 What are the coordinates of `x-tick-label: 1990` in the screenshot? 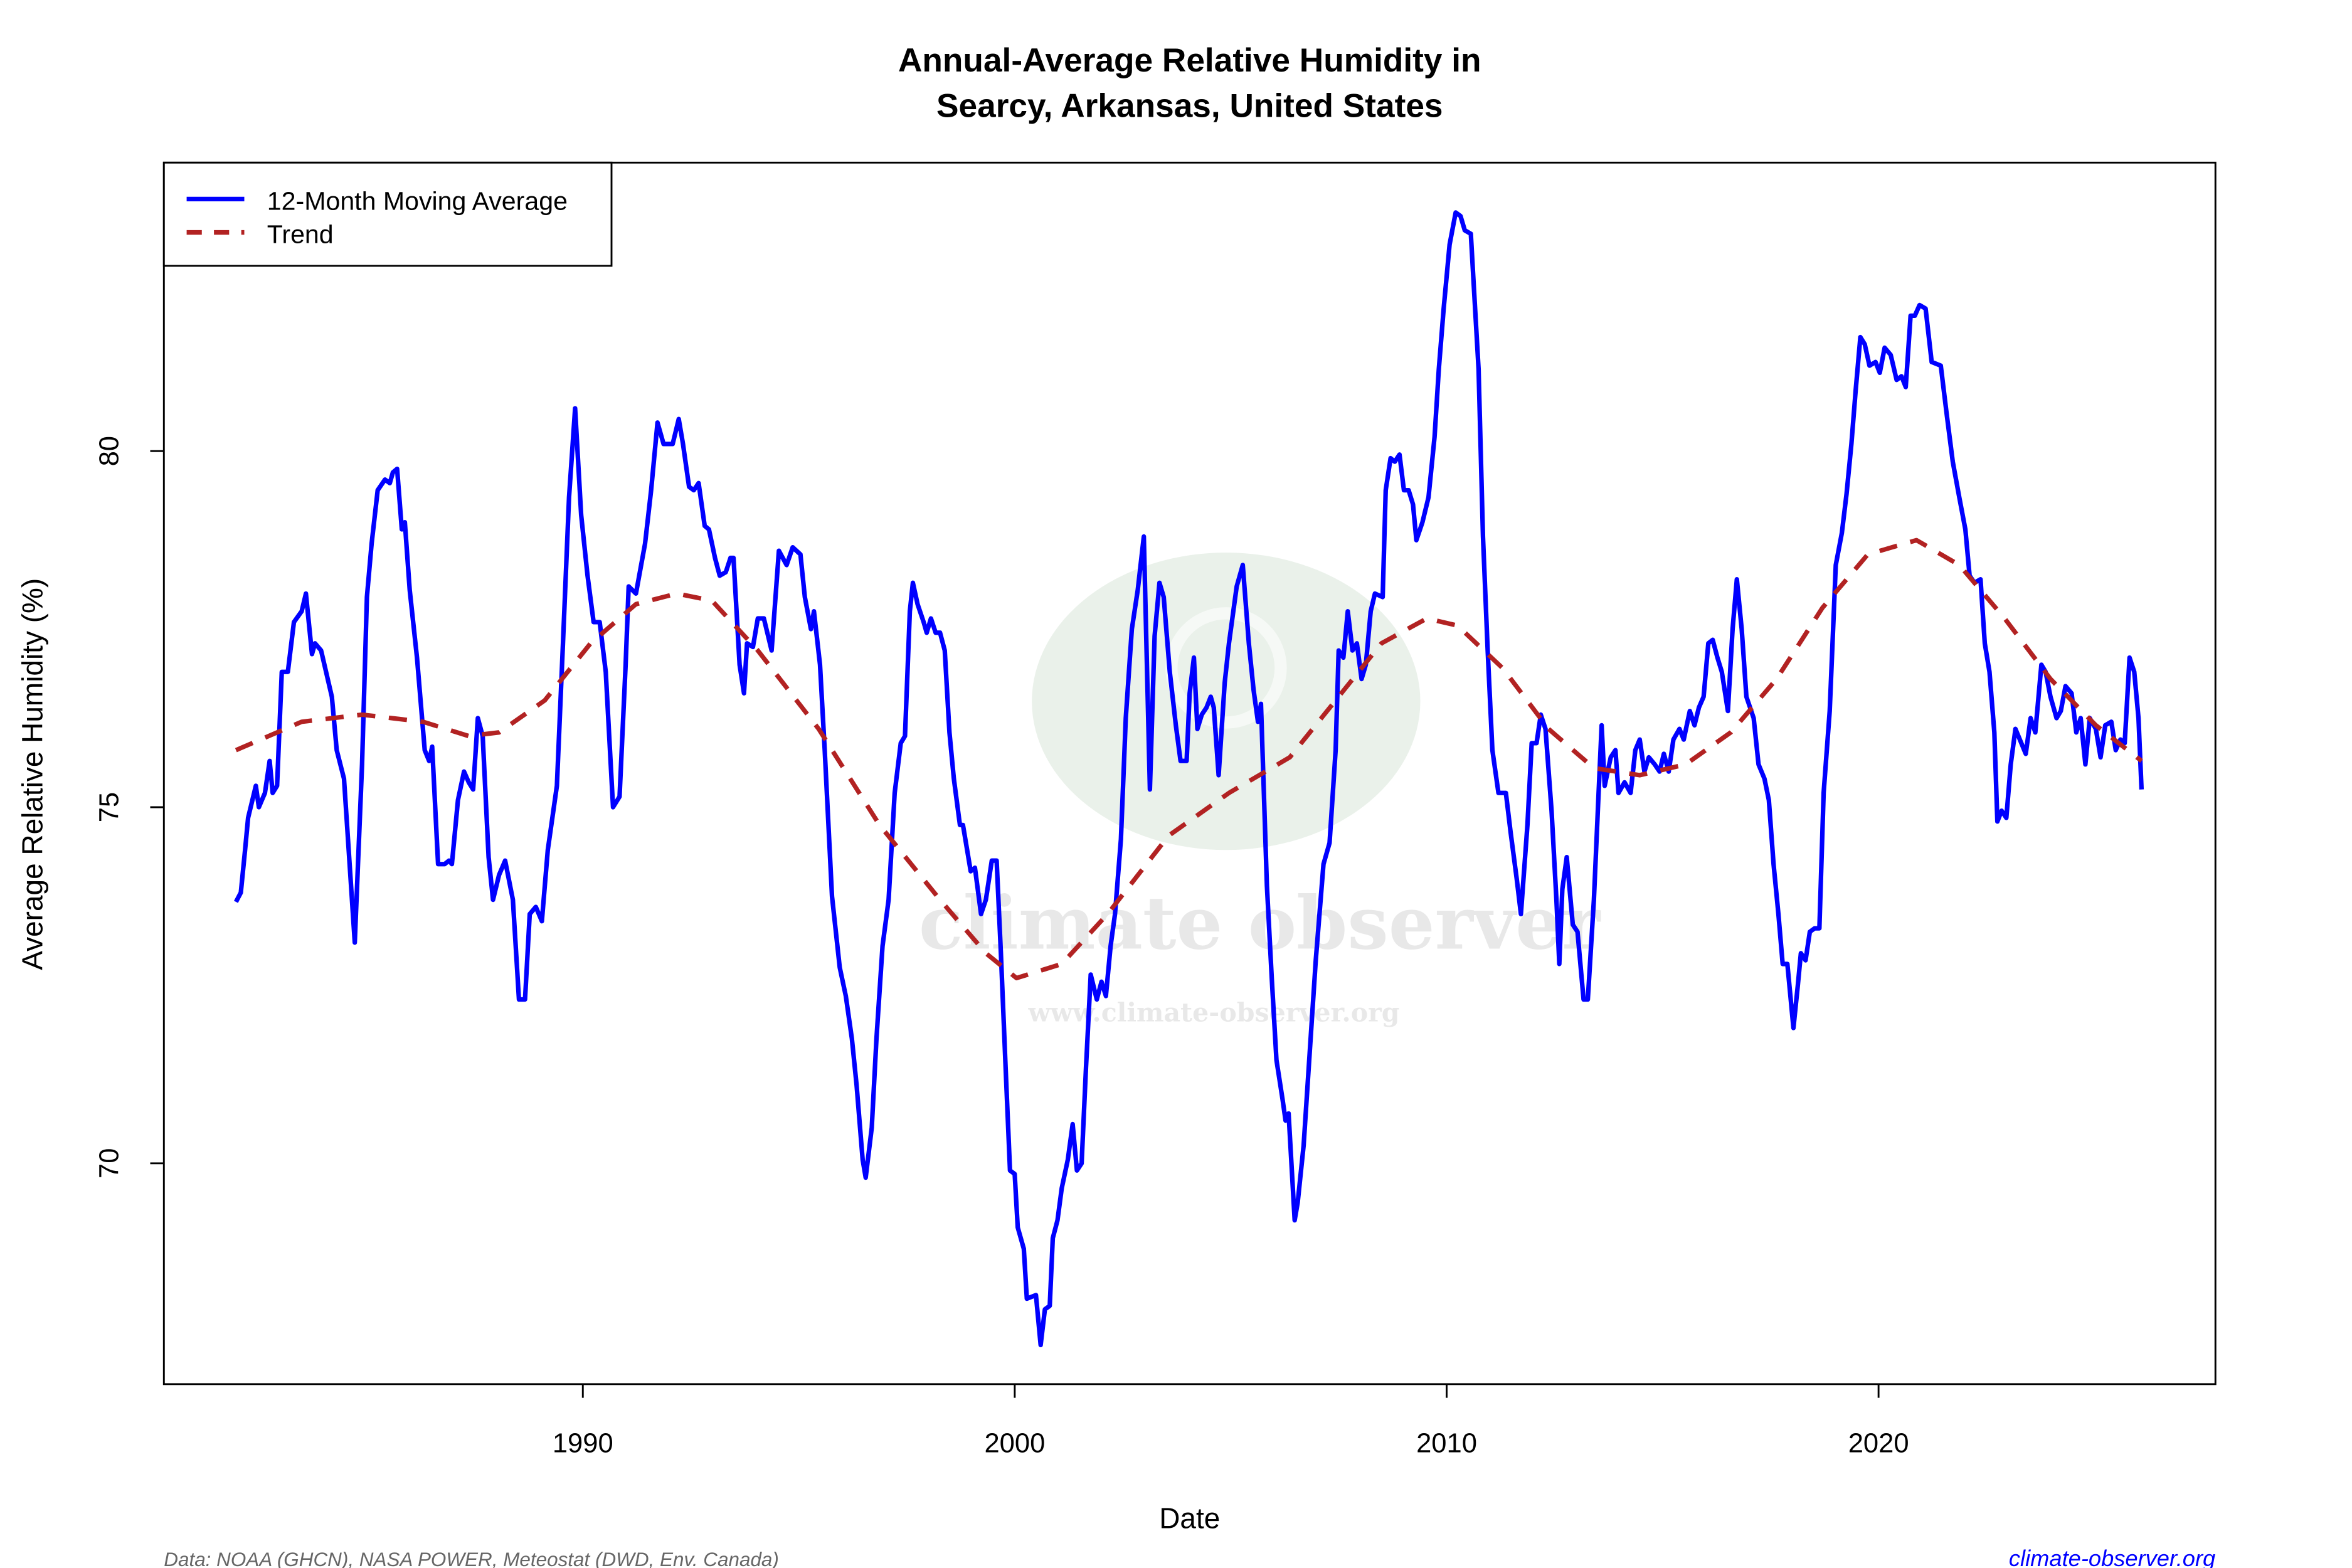 It's located at (583, 1444).